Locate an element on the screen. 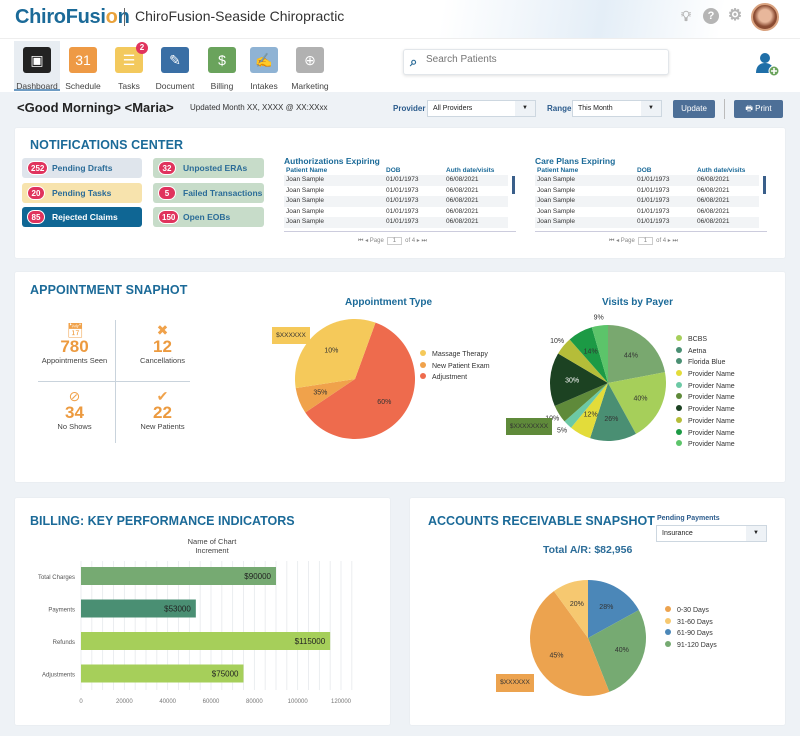 The height and width of the screenshot is (736, 800). notification-pending-tasks: 20 Pending Tasks is located at coordinates (82, 192).